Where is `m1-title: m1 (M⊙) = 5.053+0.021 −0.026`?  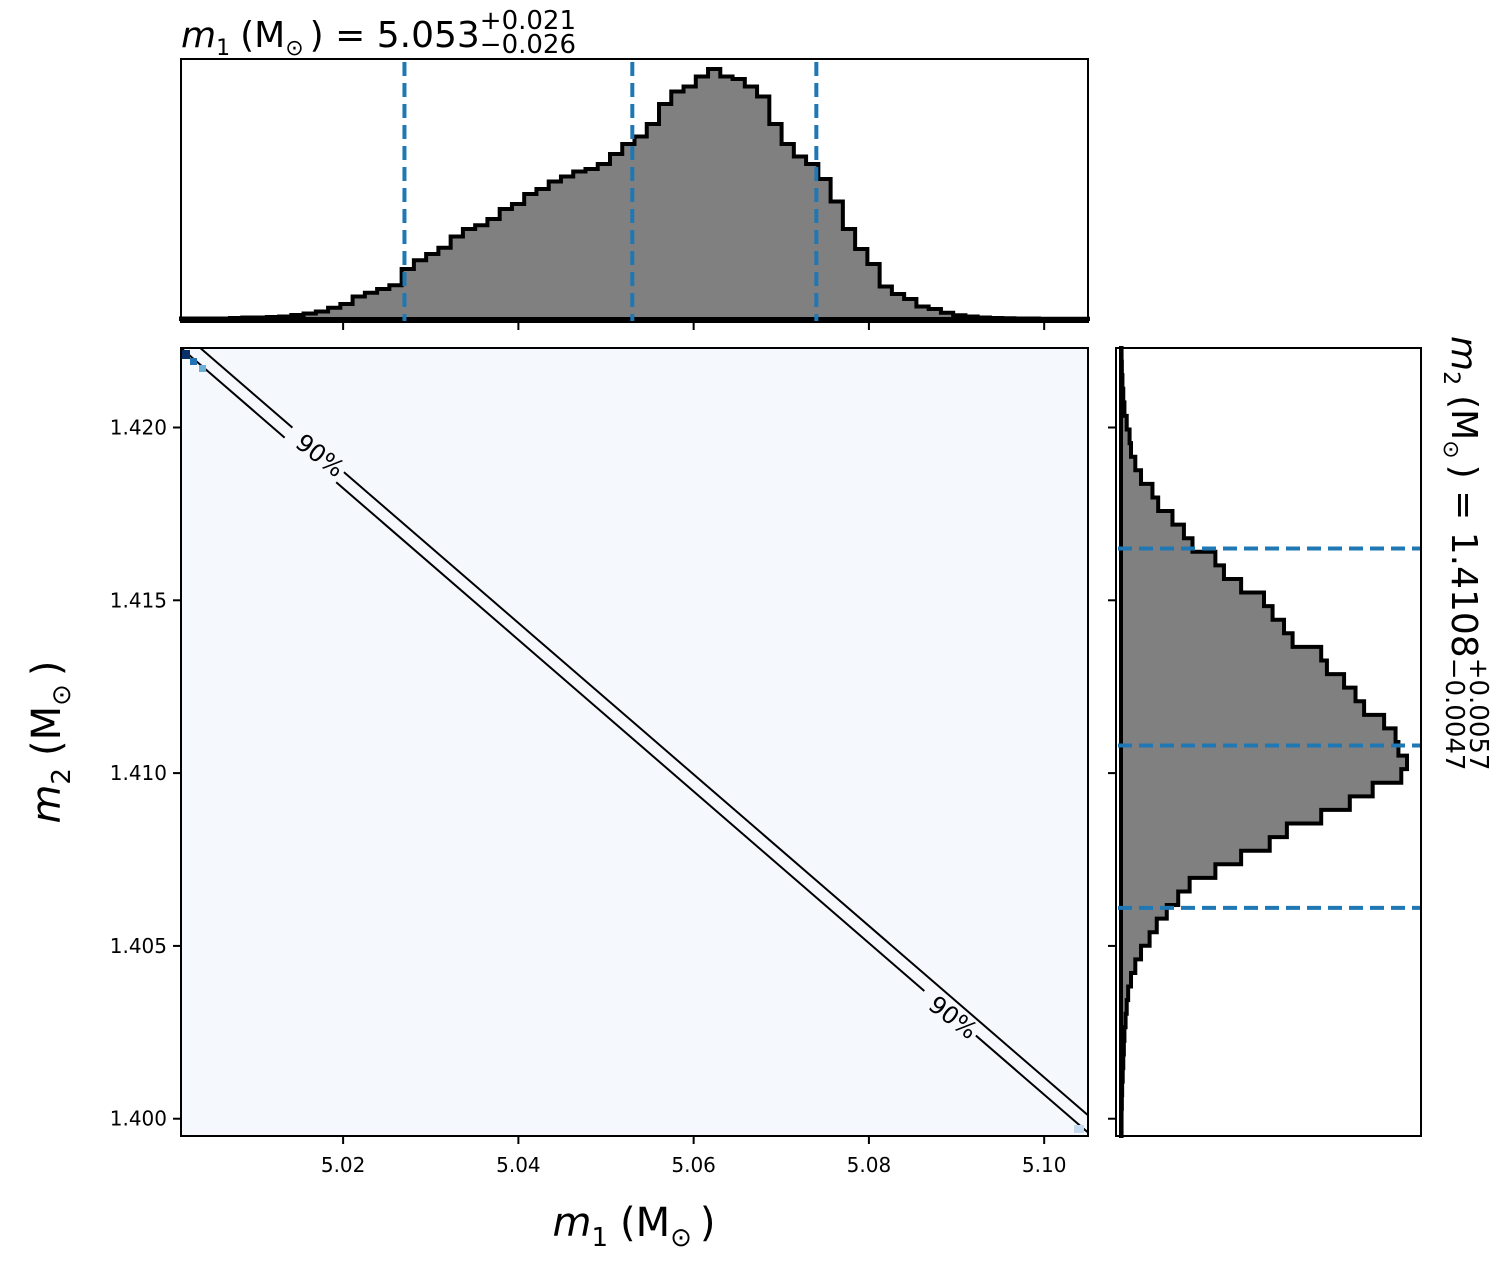
m1-title: m1 (M⊙) = 5.053+0.021 −0.026 is located at coordinates (378, 33).